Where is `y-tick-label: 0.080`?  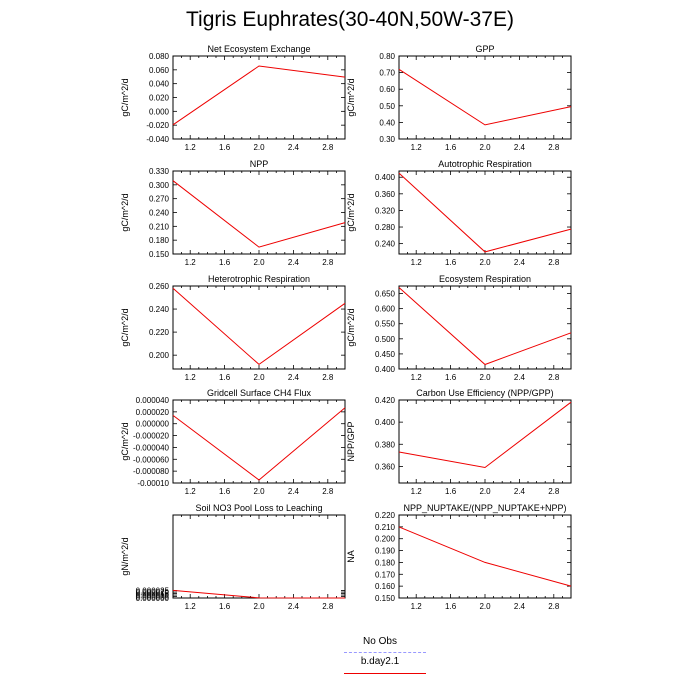
y-tick-label: 0.080 is located at coordinates (159, 56).